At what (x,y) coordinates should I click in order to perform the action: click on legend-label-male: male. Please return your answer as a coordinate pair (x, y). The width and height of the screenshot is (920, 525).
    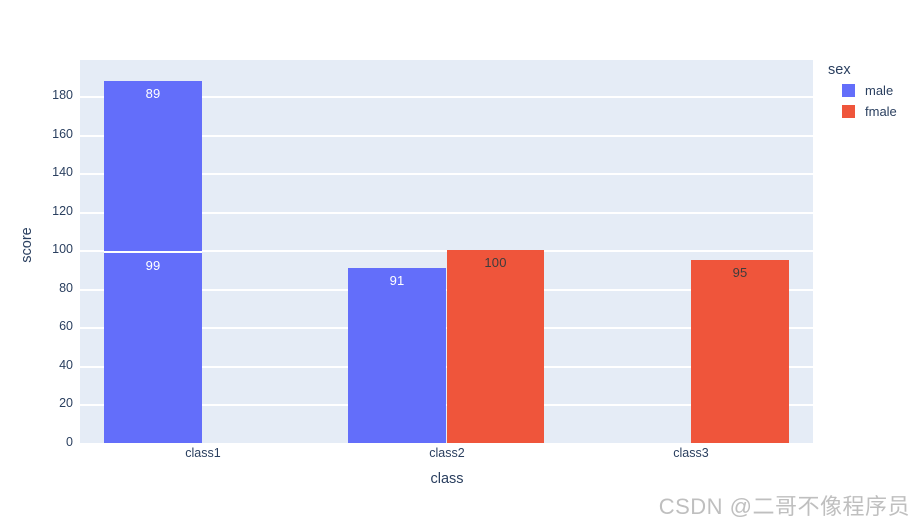
    Looking at the image, I should click on (879, 90).